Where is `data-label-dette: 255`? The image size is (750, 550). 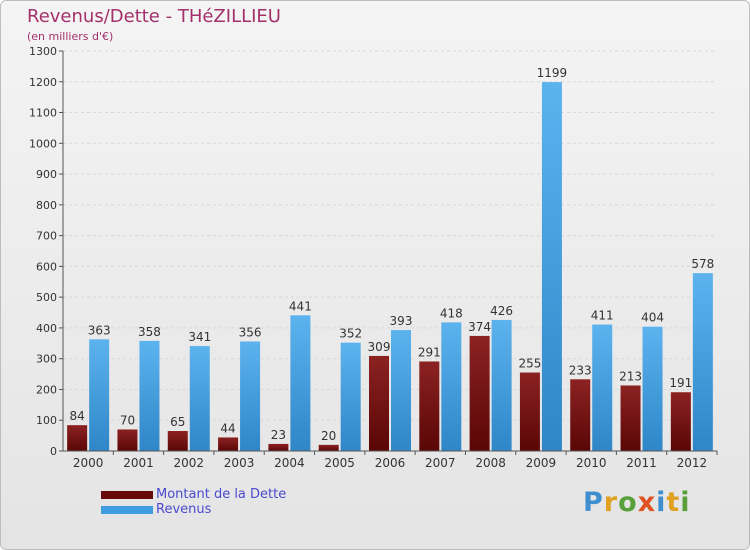
data-label-dette: 255 is located at coordinates (529, 364).